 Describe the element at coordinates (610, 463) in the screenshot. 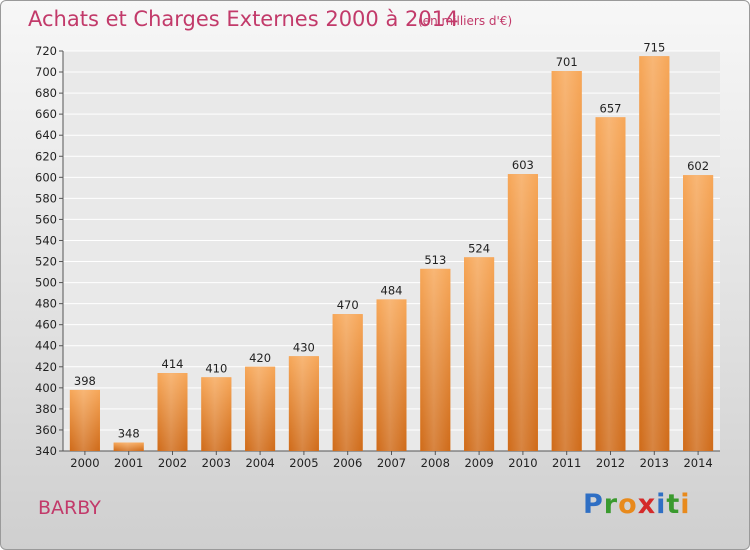

I see `x-tick-label: 2012` at that location.